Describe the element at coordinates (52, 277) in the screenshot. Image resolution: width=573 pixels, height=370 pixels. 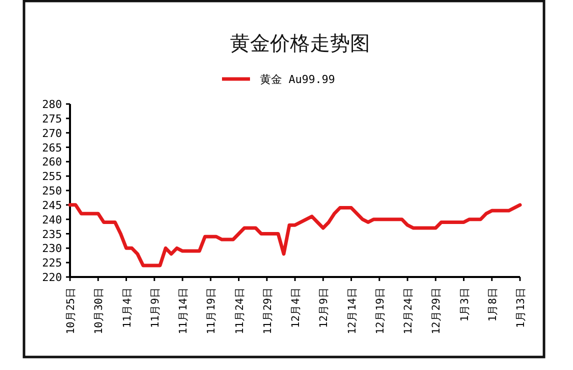
I see `y-tick-label: 220` at that location.